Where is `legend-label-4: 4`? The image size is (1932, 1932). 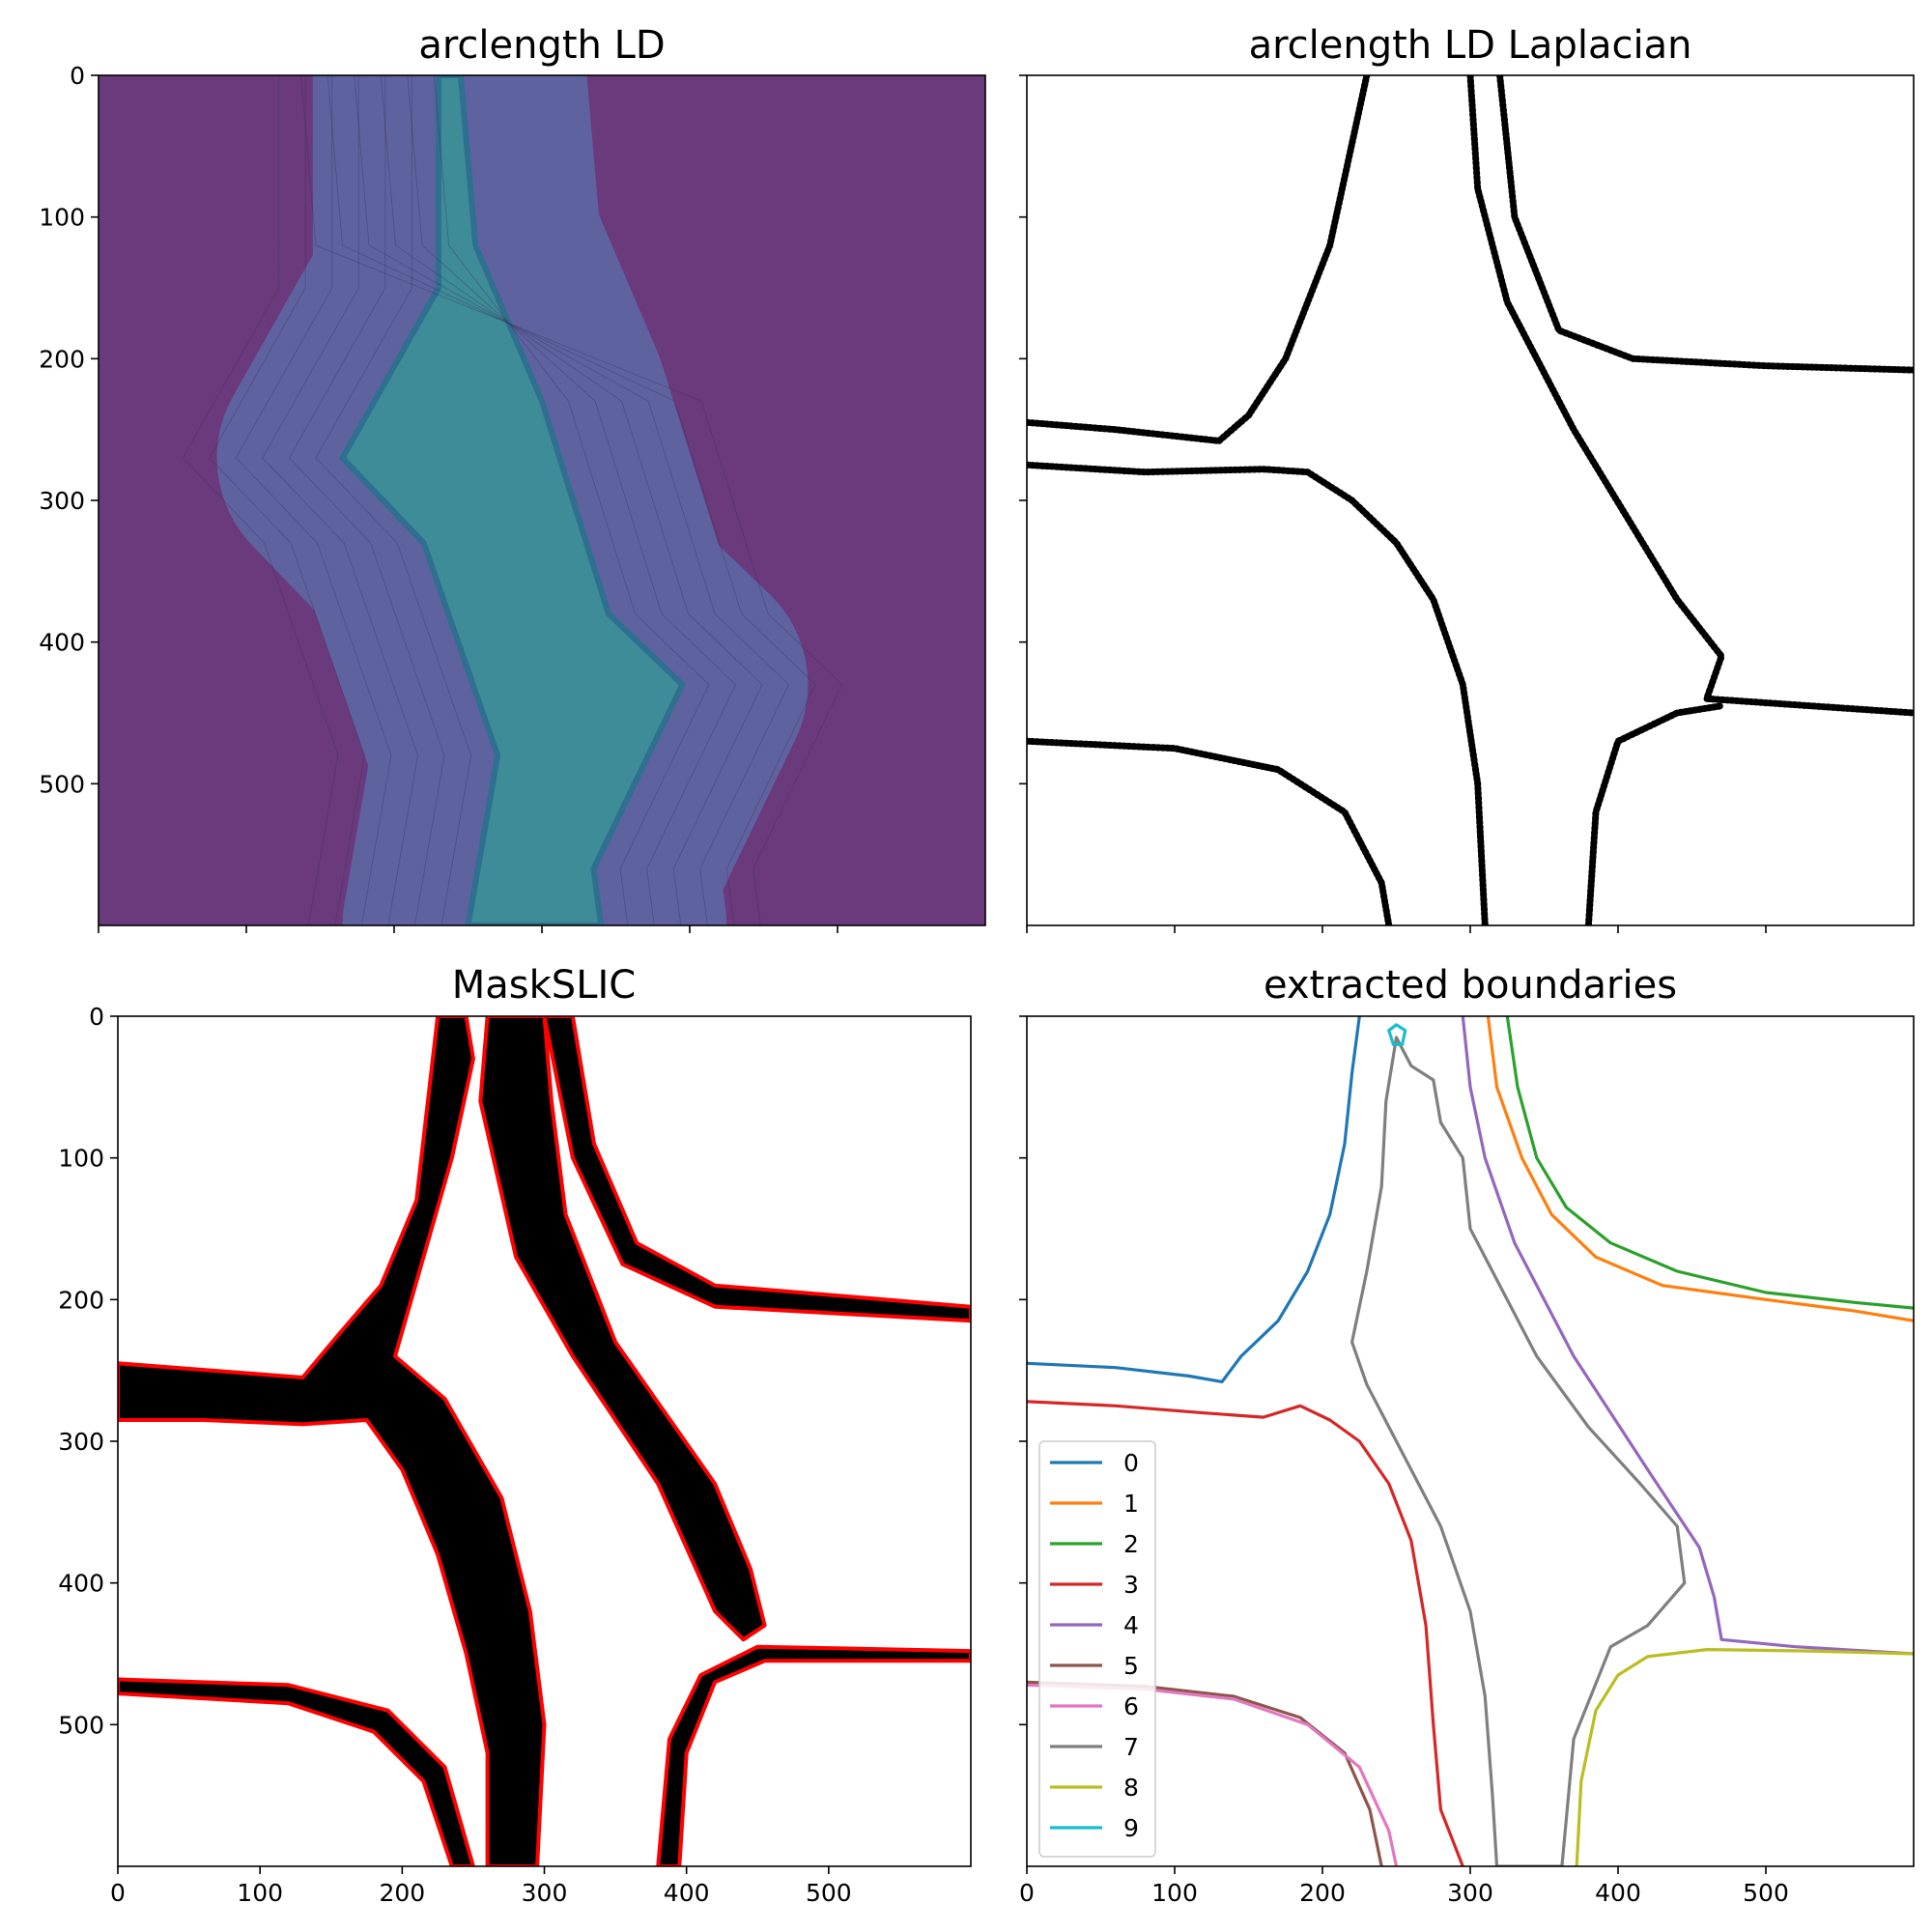 legend-label-4: 4 is located at coordinates (1131, 1625).